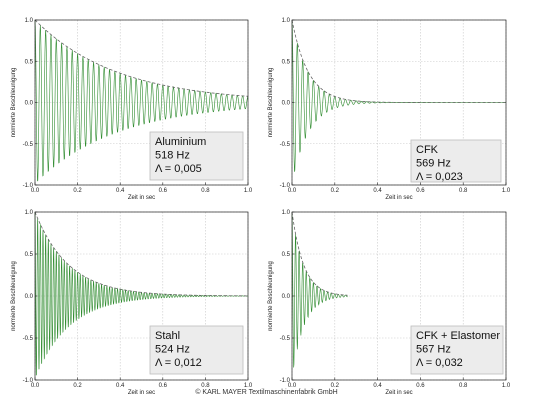 The image size is (533, 400). I want to click on material-label: CFK + Elastomer, so click(458, 336).